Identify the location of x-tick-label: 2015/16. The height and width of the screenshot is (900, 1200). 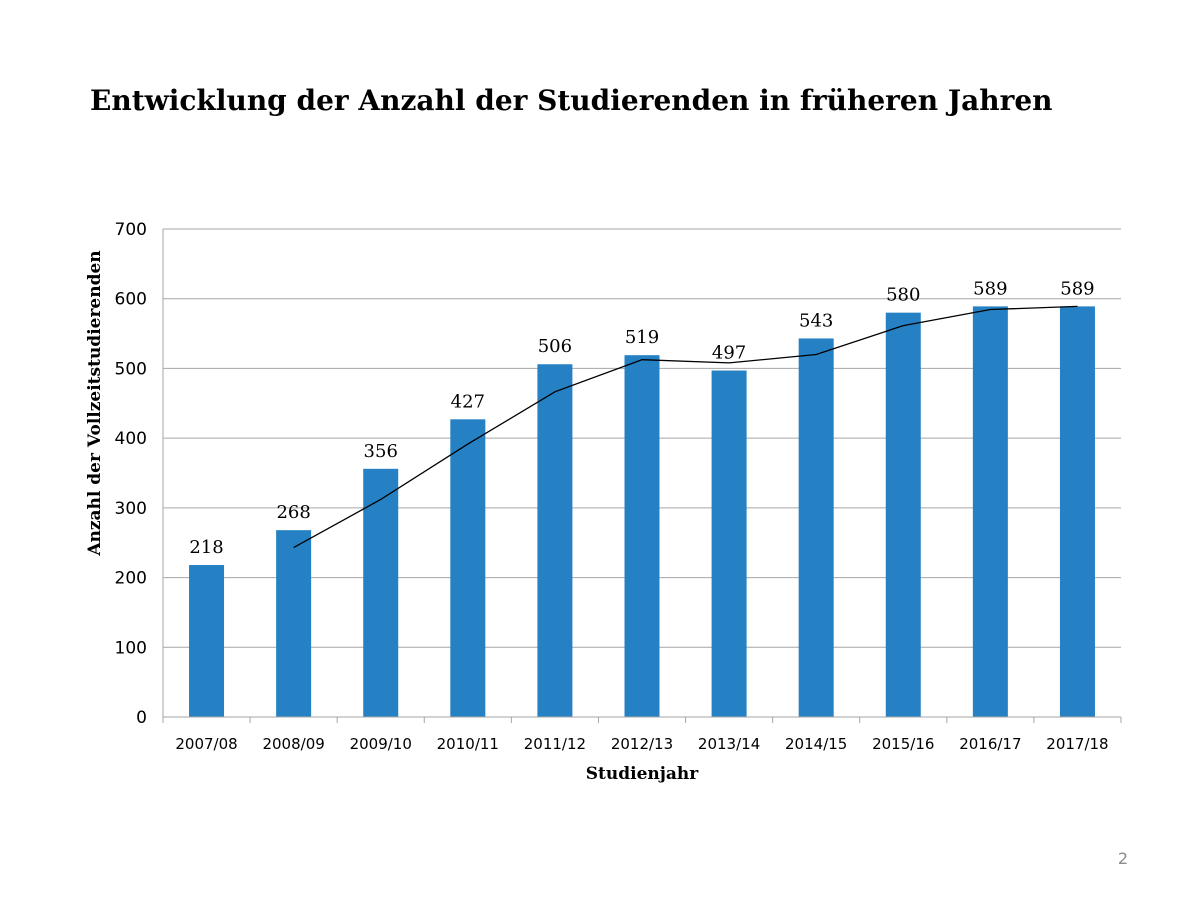
(903, 744).